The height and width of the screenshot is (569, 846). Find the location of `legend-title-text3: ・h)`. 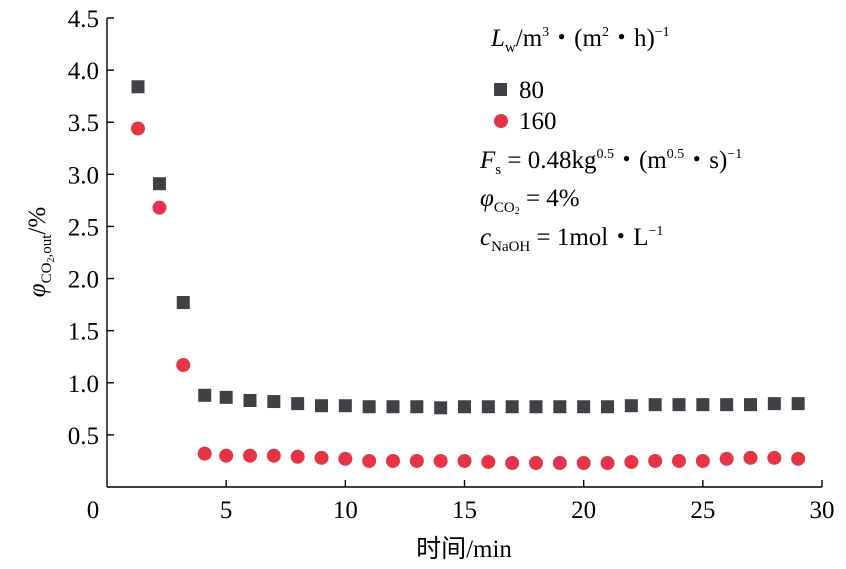

legend-title-text3: ・h) is located at coordinates (632, 38).